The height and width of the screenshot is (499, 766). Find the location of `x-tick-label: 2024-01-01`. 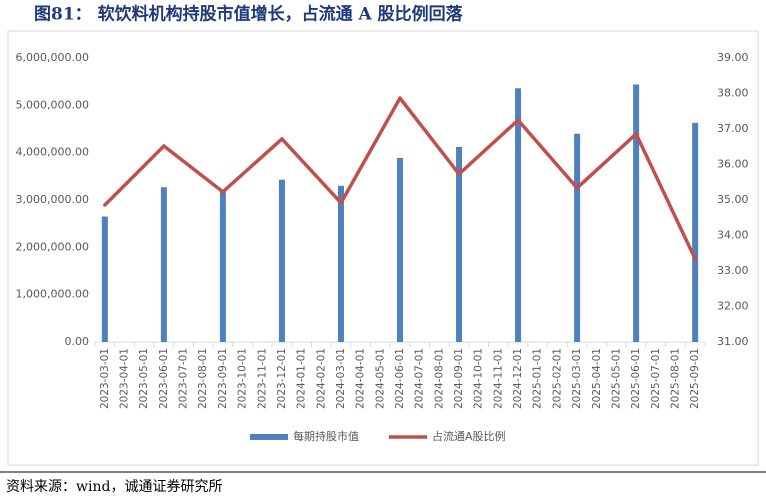

x-tick-label: 2024-01-01 is located at coordinates (302, 378).